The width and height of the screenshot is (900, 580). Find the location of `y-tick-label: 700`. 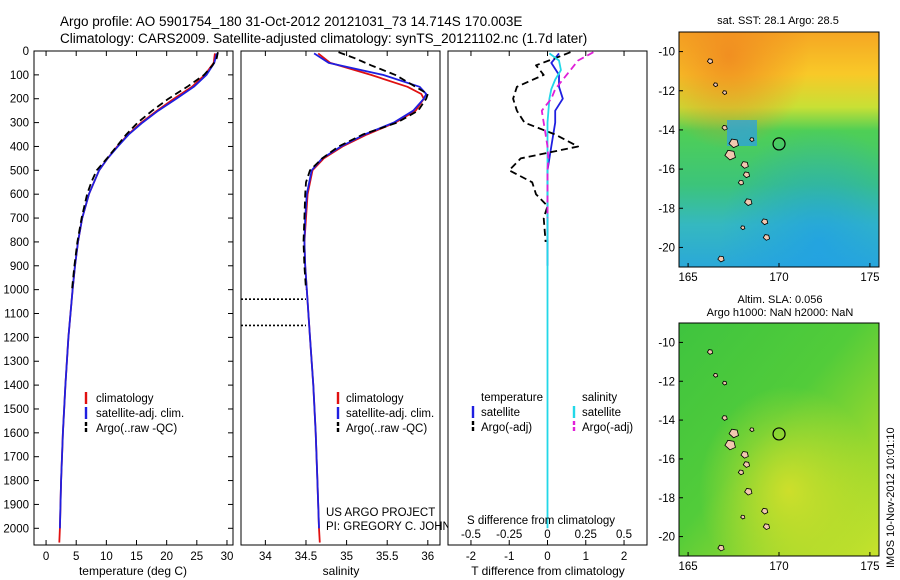

y-tick-label: 700 is located at coordinates (19, 219).